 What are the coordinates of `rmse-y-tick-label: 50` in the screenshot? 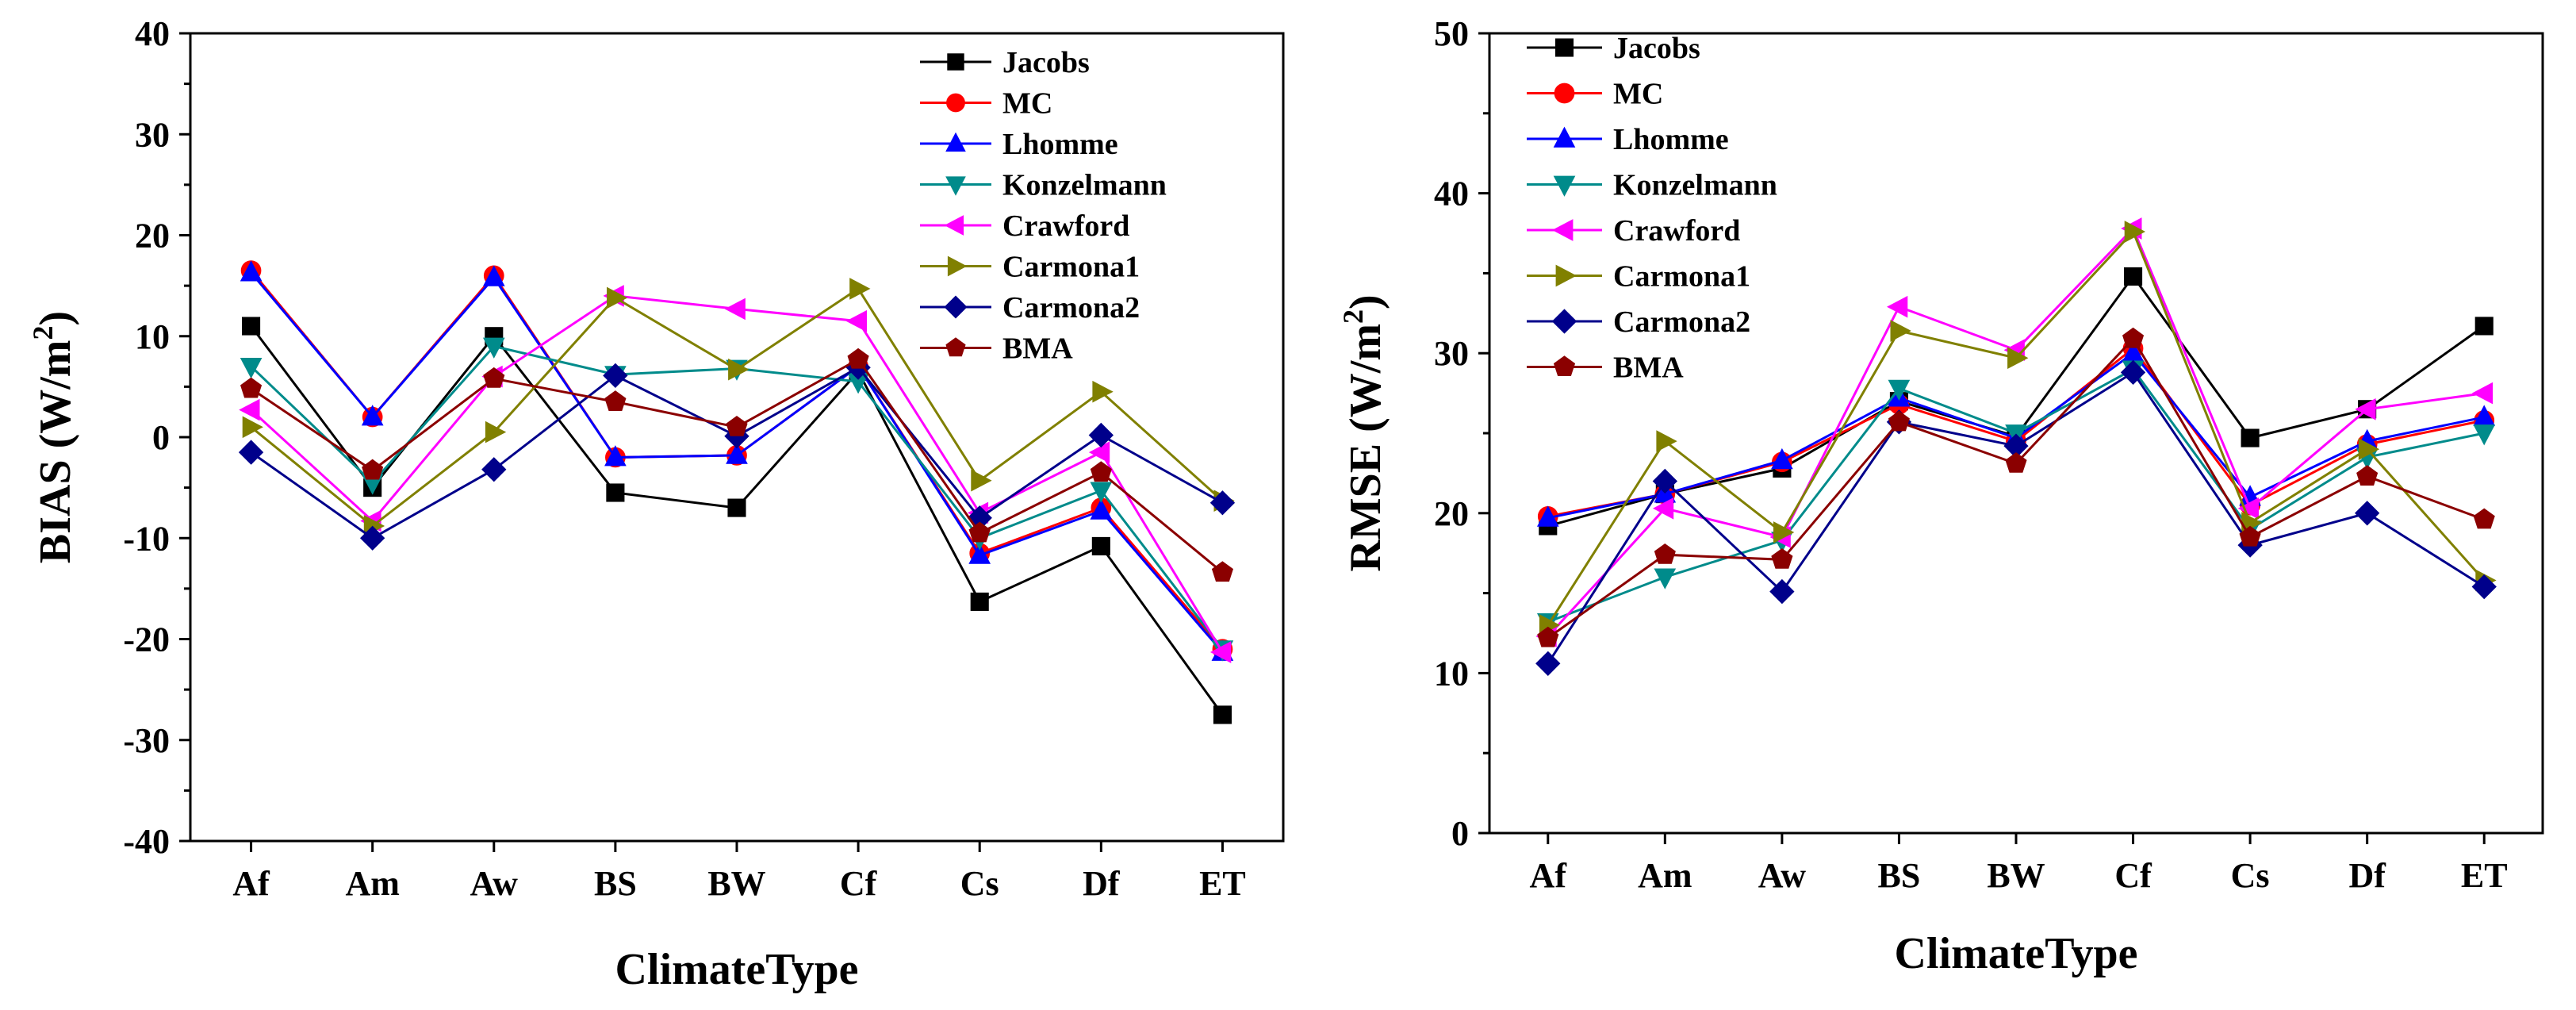 It's located at (1451, 33).